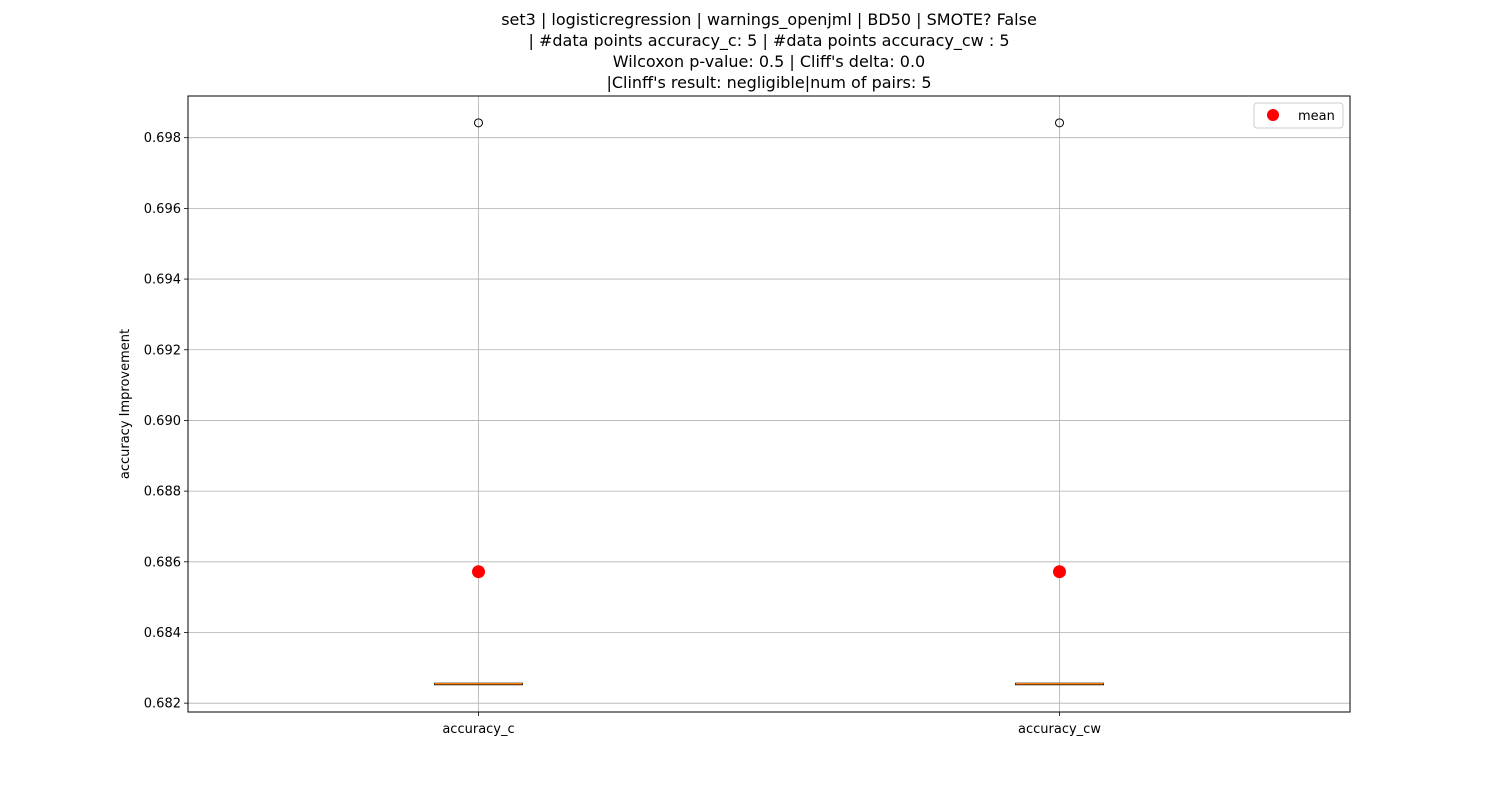 The width and height of the screenshot is (1500, 800). What do you see at coordinates (1059, 729) in the screenshot?
I see `x-tick-label: accuracy_cw` at bounding box center [1059, 729].